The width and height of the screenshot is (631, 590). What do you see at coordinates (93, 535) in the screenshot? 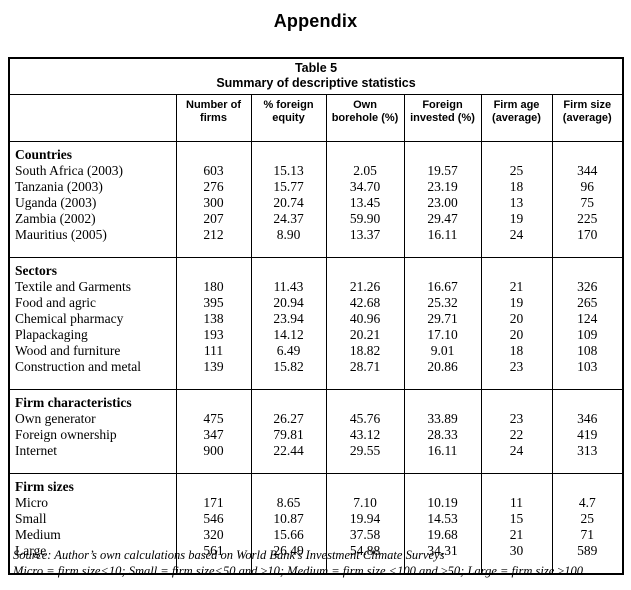
I see `row-label: Medium` at bounding box center [93, 535].